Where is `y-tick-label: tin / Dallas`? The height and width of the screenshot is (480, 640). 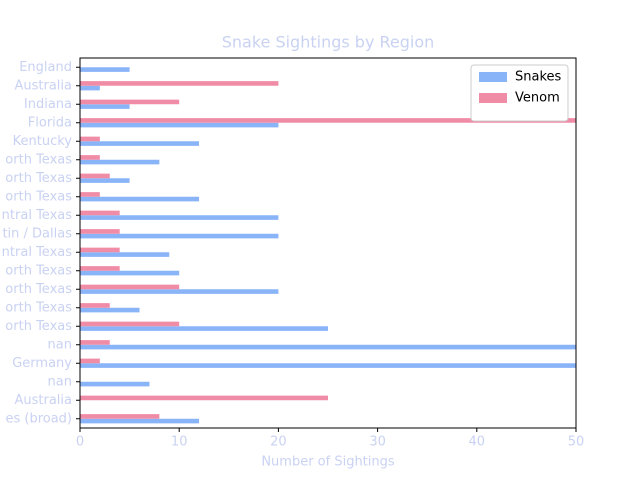 y-tick-label: tin / Dallas is located at coordinates (37, 233).